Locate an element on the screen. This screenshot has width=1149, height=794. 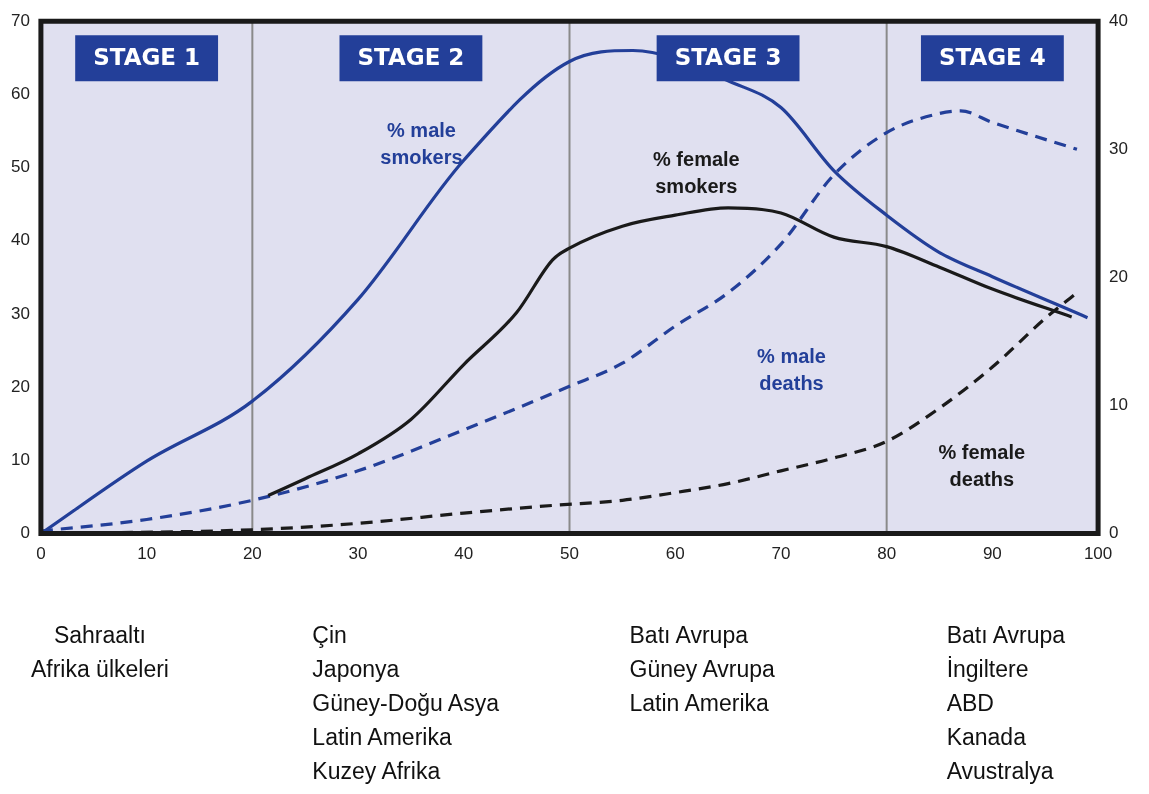
band-label: STAGE 1 is located at coordinates (147, 57).